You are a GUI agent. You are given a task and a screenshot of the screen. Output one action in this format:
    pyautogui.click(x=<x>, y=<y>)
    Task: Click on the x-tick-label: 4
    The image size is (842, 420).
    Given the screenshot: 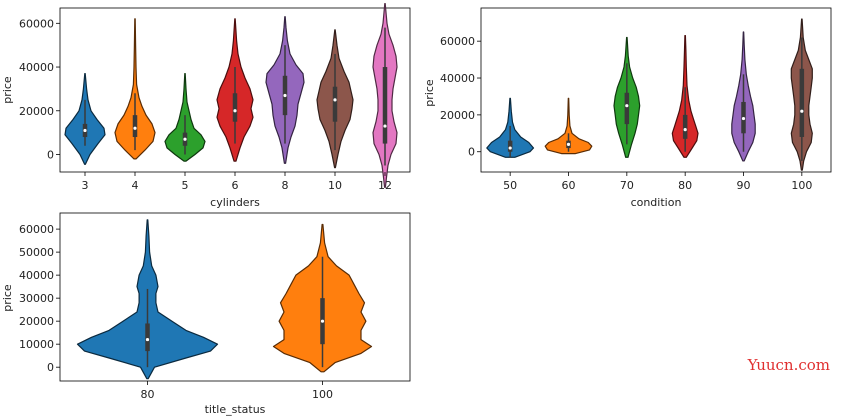 What is the action you would take?
    pyautogui.click(x=135, y=185)
    